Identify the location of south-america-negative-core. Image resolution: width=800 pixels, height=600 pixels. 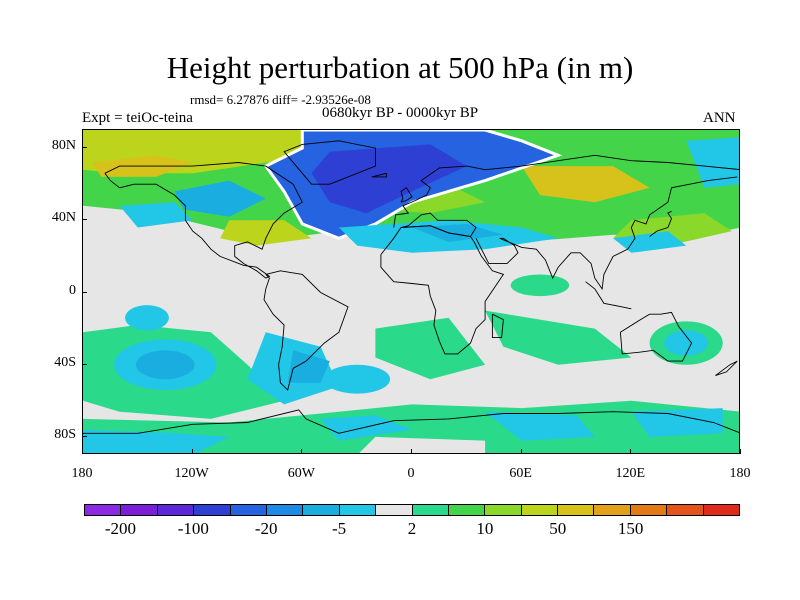
(308, 366).